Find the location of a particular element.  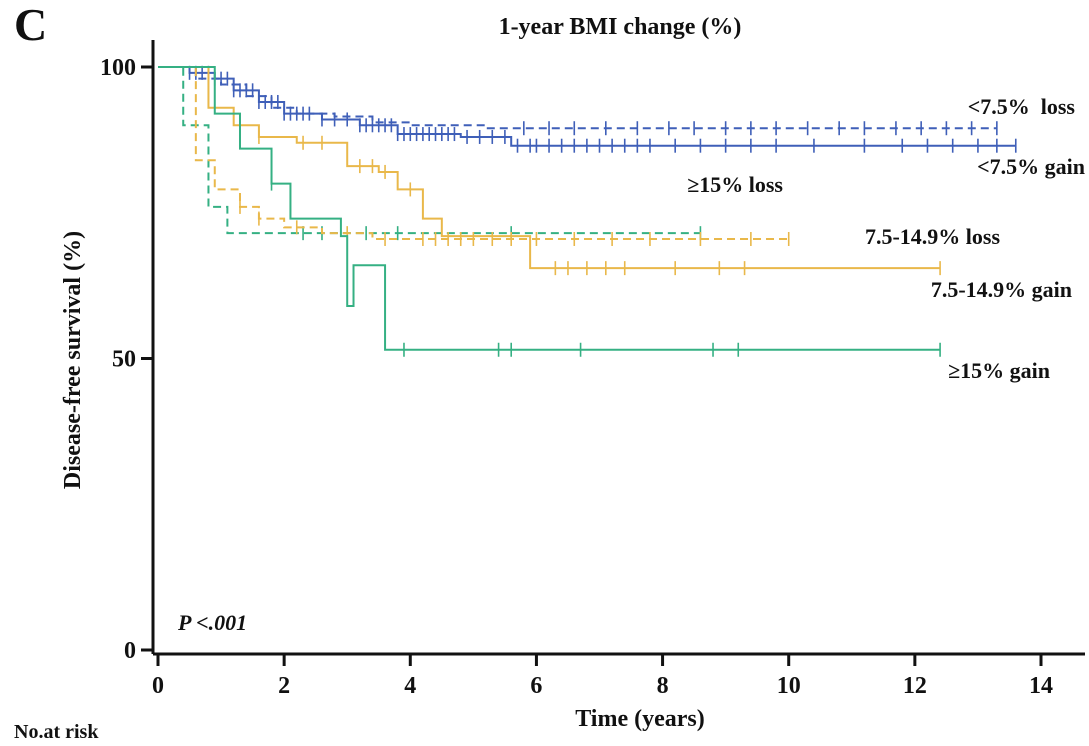

label-ge15-loss: ≥15% loss is located at coordinates (735, 184).